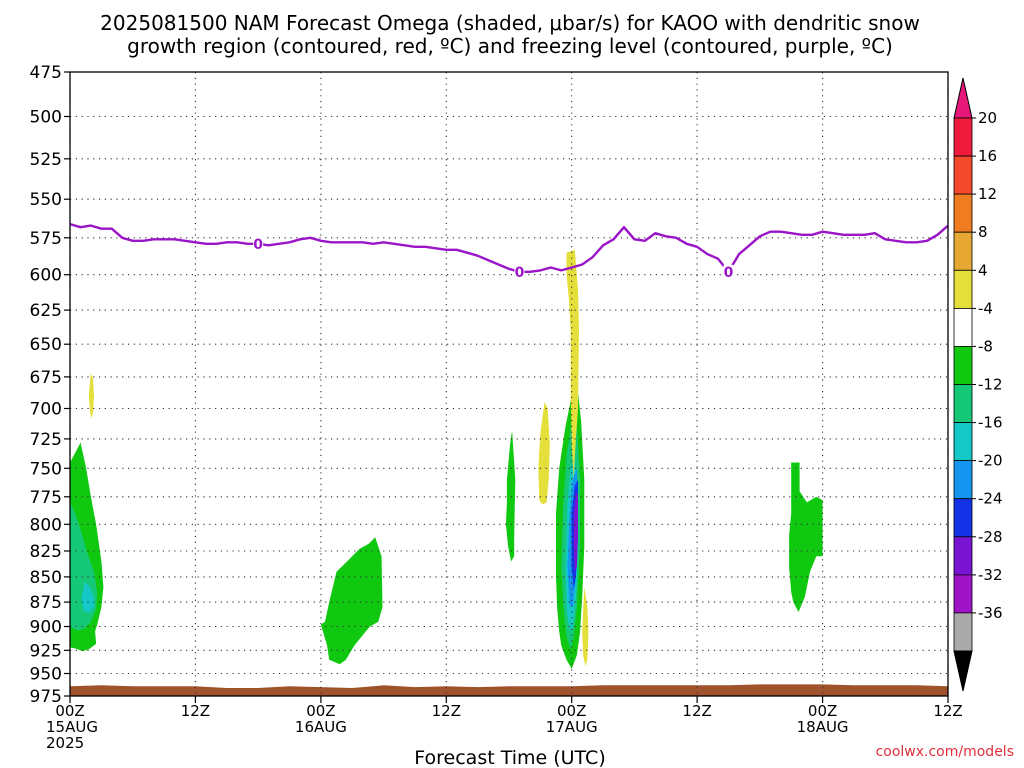 The height and width of the screenshot is (768, 1024). I want to click on y-tick-label-625: 625, so click(46, 311).